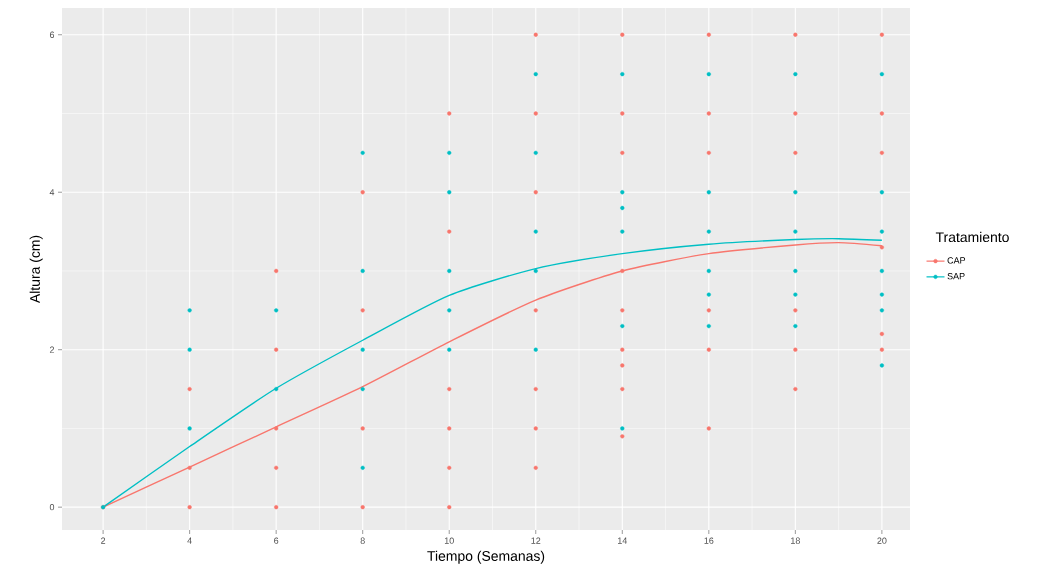 The width and height of the screenshot is (1057, 587). Describe the element at coordinates (52, 507) in the screenshot. I see `y-tick-label: 0` at that location.